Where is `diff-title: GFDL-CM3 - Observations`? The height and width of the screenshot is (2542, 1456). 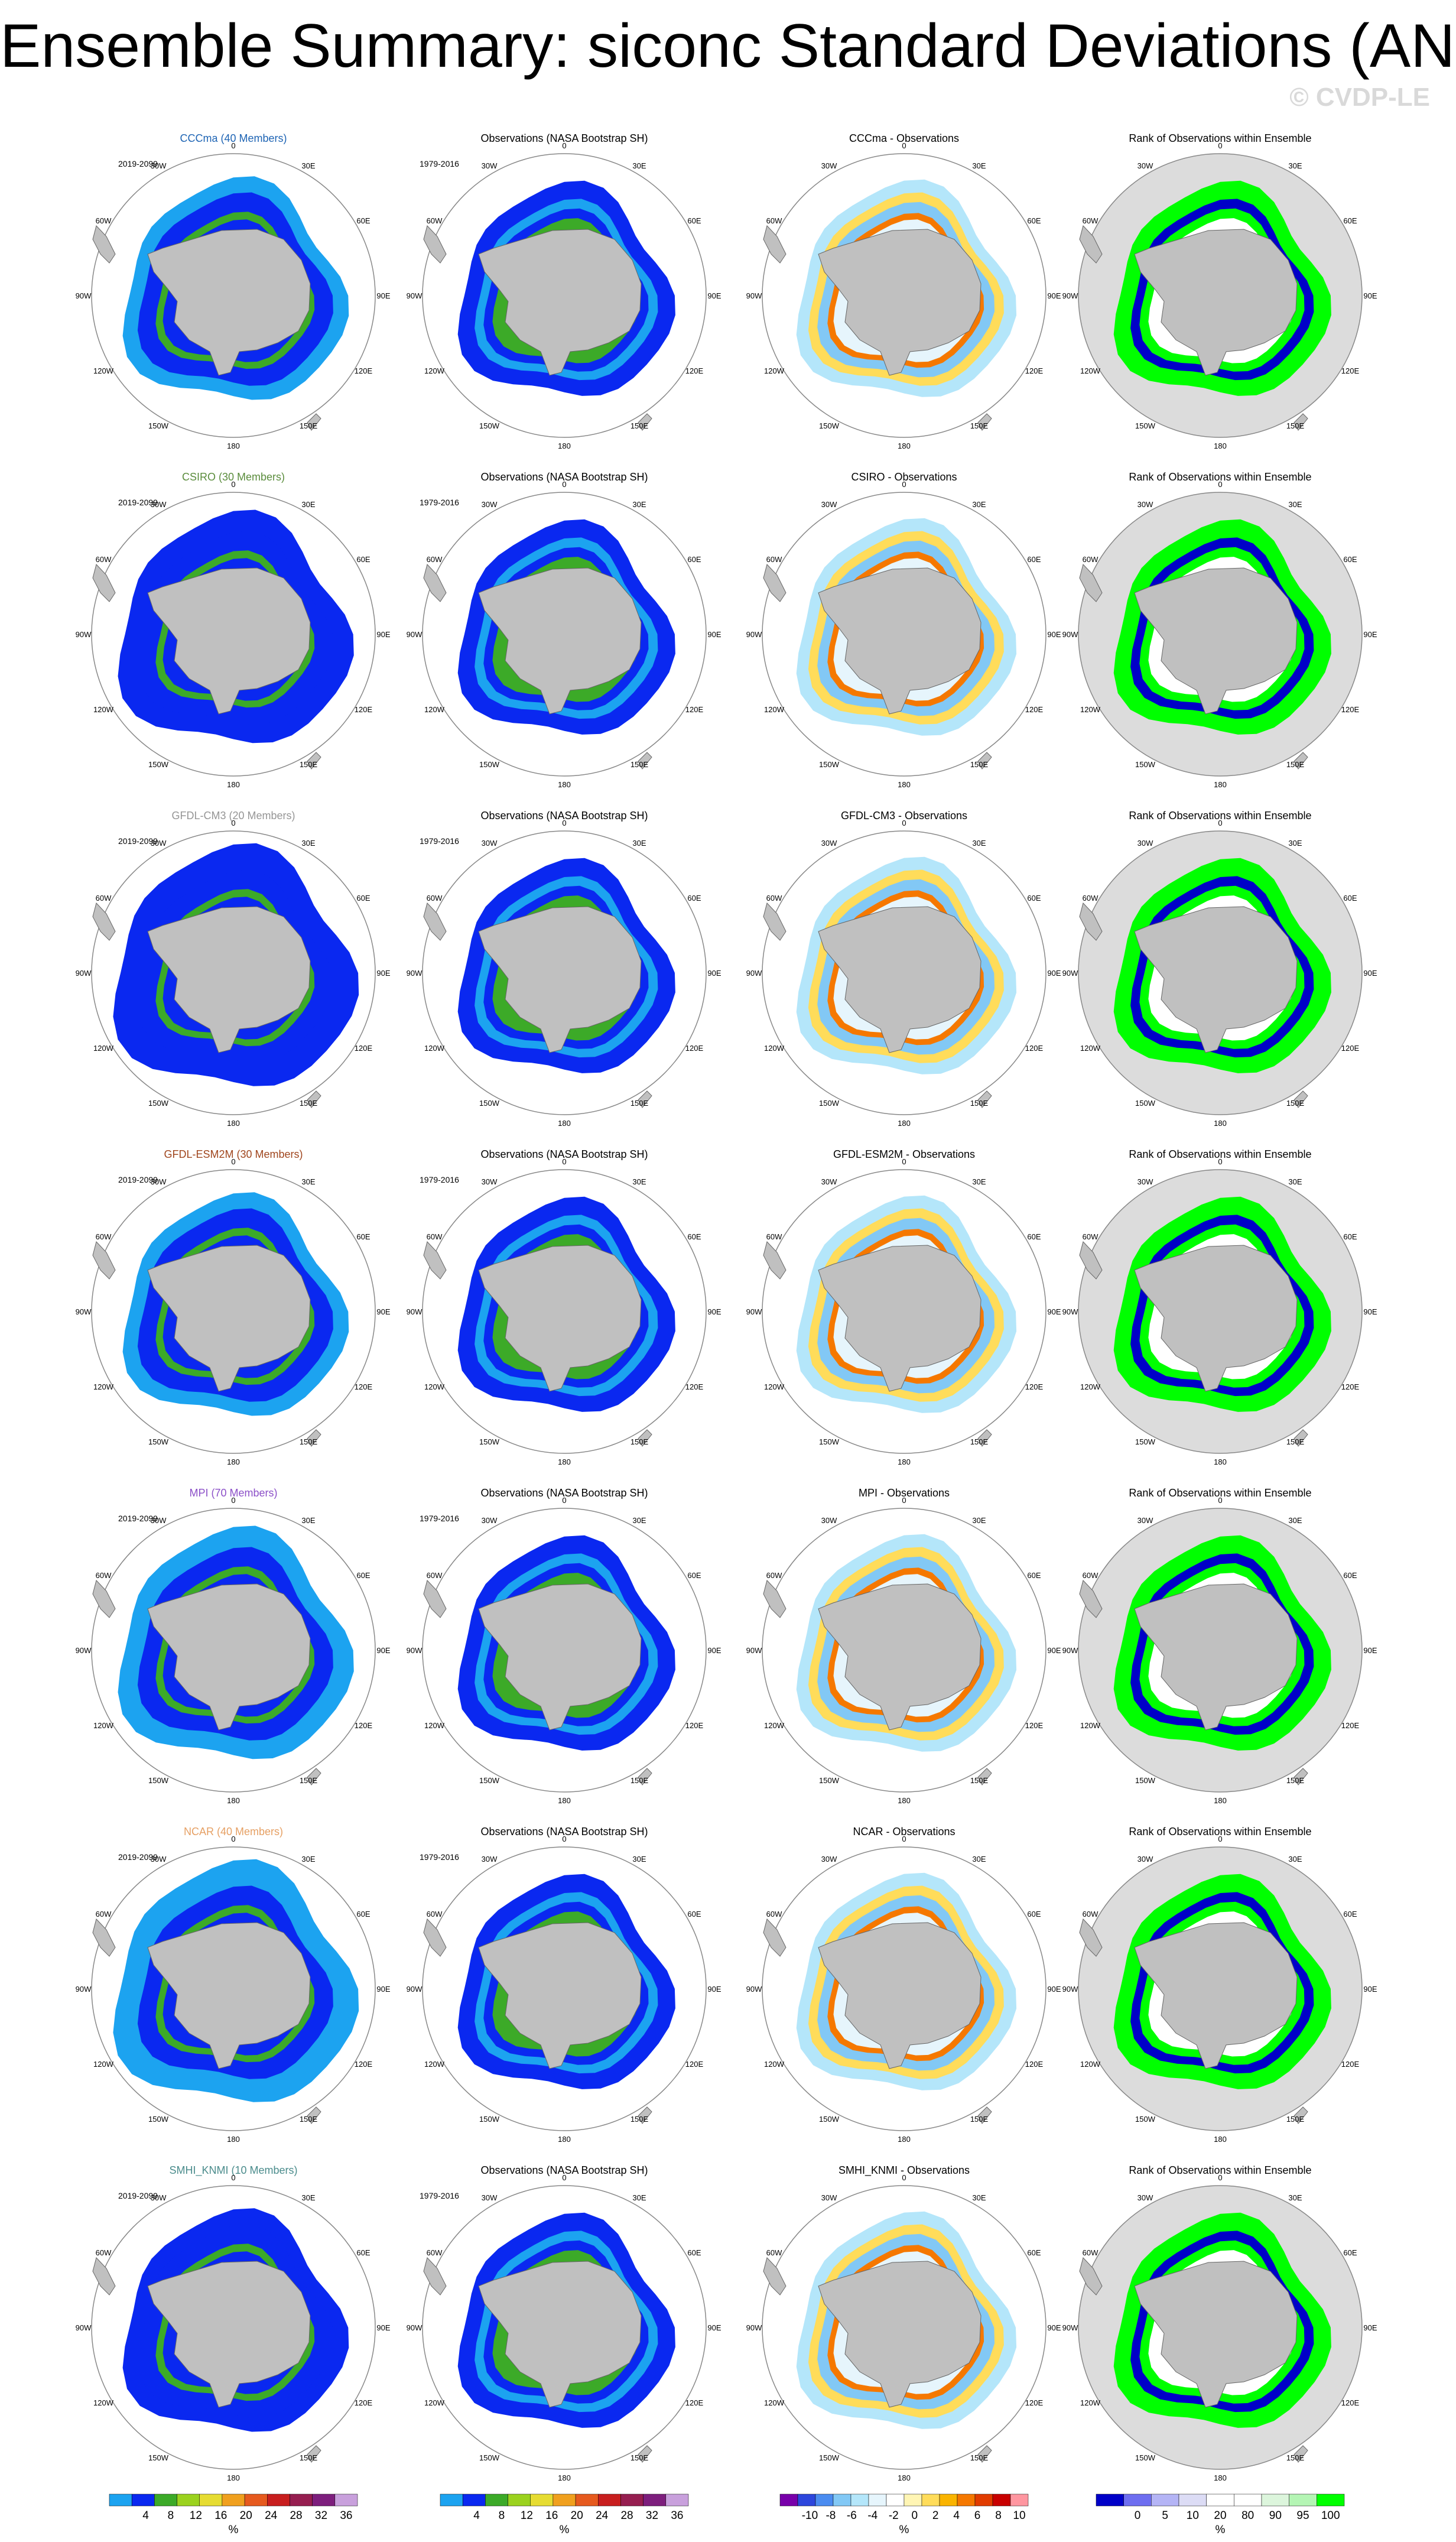
diff-title: GFDL-CM3 - Observations is located at coordinates (904, 816).